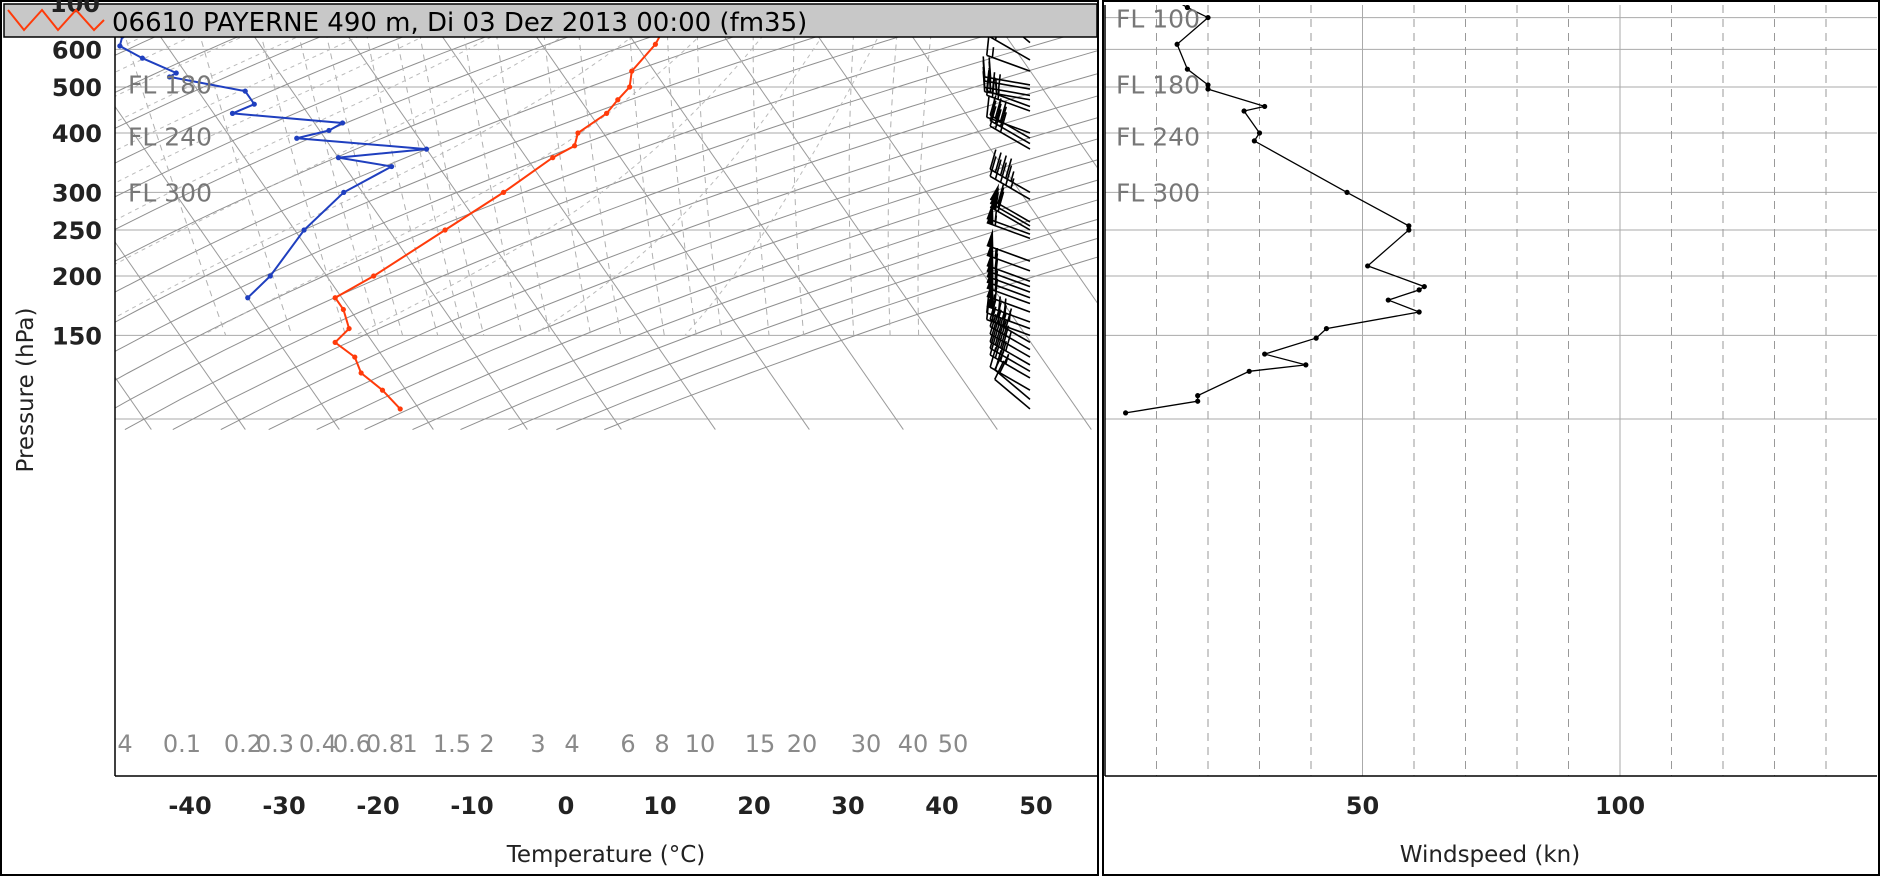  What do you see at coordinates (1495, 806) in the screenshot?
I see `windspeed-tick-labels: 50 100` at bounding box center [1495, 806].